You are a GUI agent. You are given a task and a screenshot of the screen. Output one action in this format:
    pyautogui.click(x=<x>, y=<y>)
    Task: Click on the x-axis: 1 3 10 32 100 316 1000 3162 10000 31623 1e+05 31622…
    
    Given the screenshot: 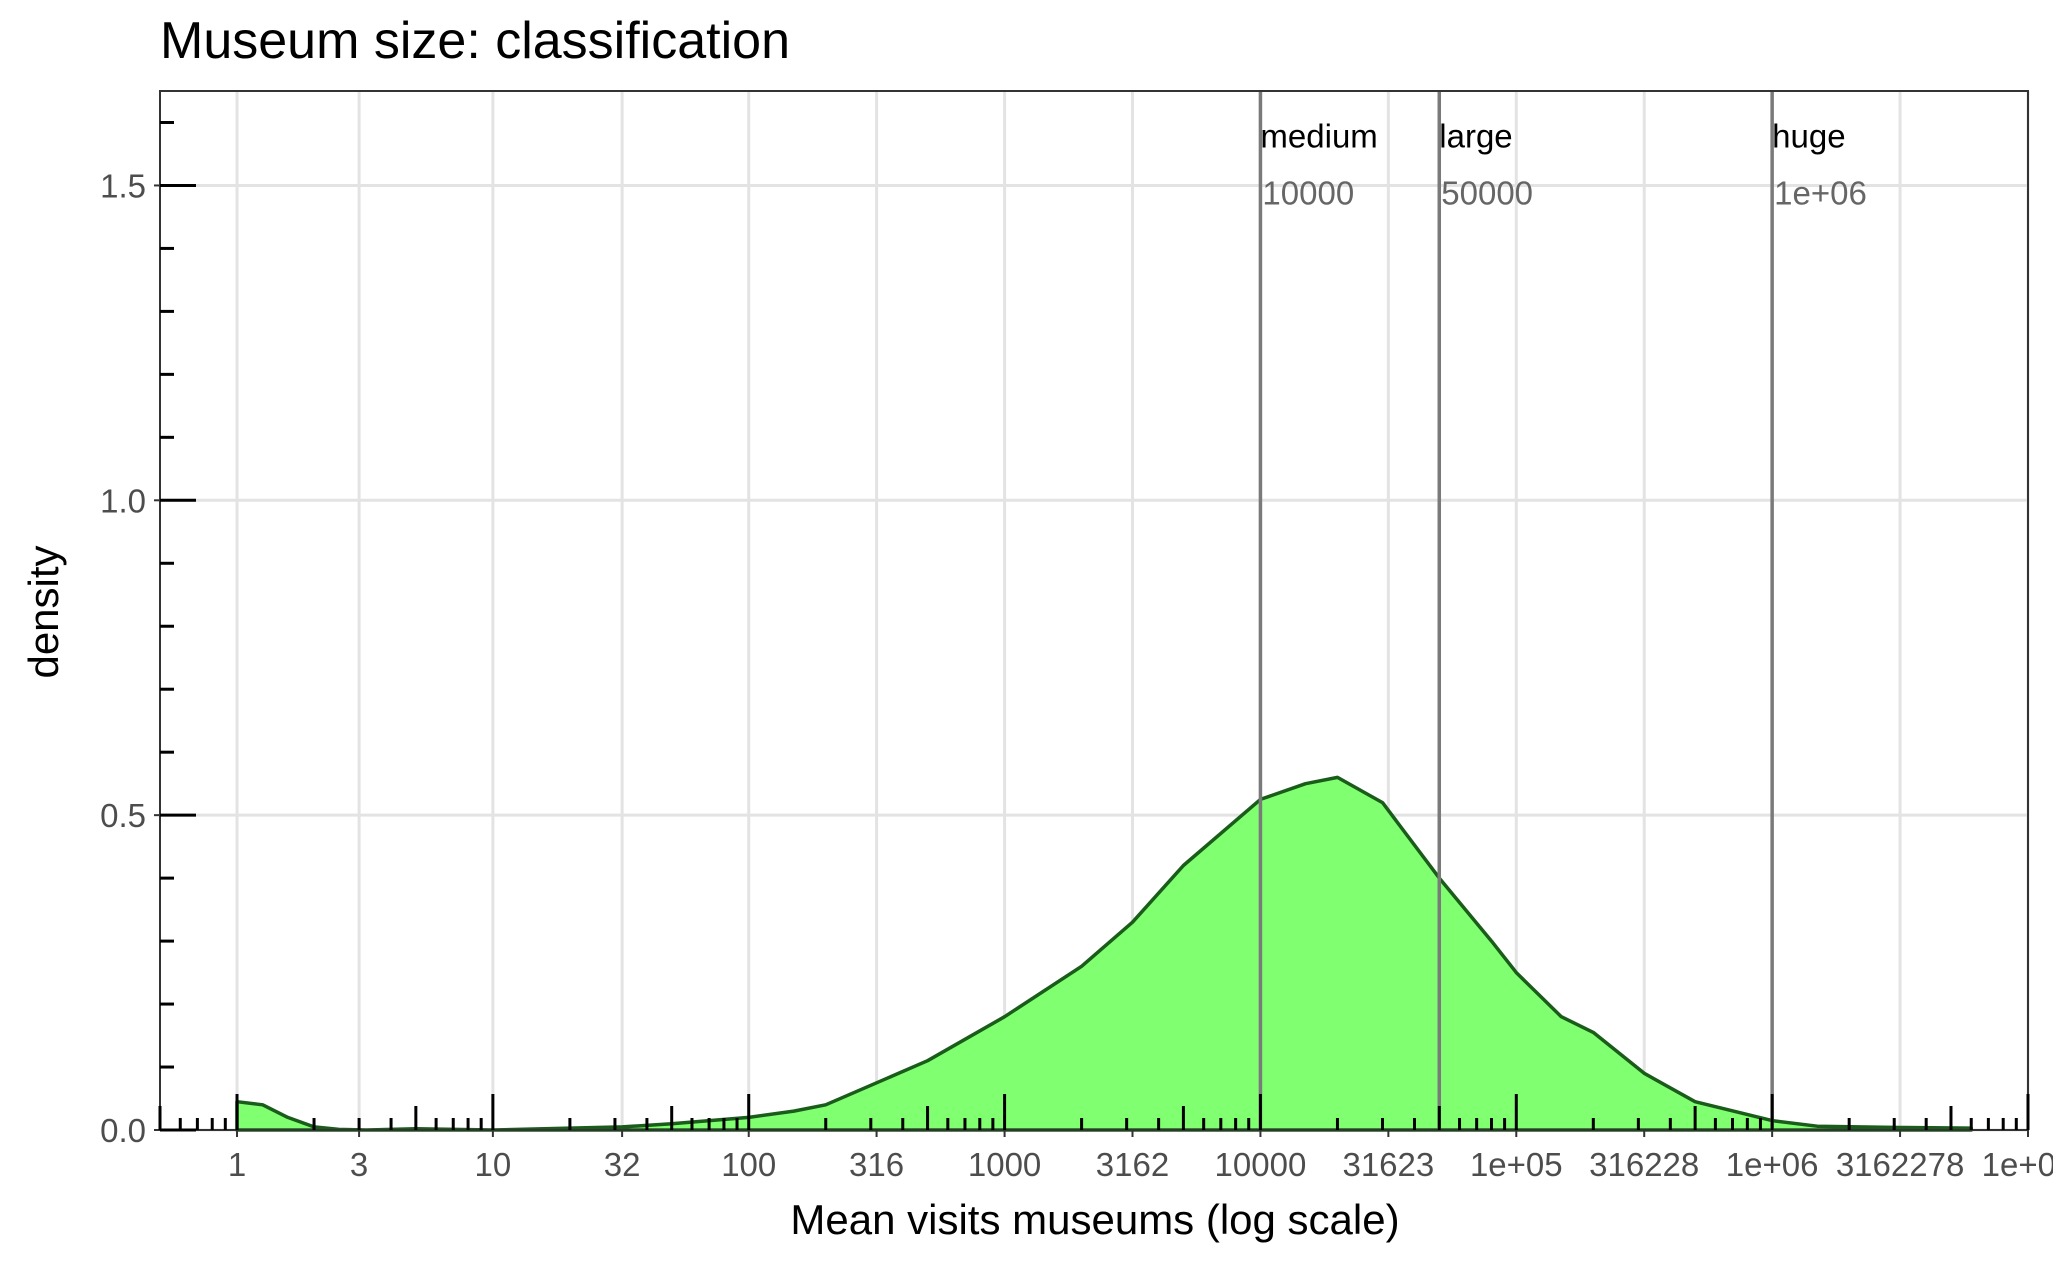 What is the action you would take?
    pyautogui.click(x=1105, y=1138)
    